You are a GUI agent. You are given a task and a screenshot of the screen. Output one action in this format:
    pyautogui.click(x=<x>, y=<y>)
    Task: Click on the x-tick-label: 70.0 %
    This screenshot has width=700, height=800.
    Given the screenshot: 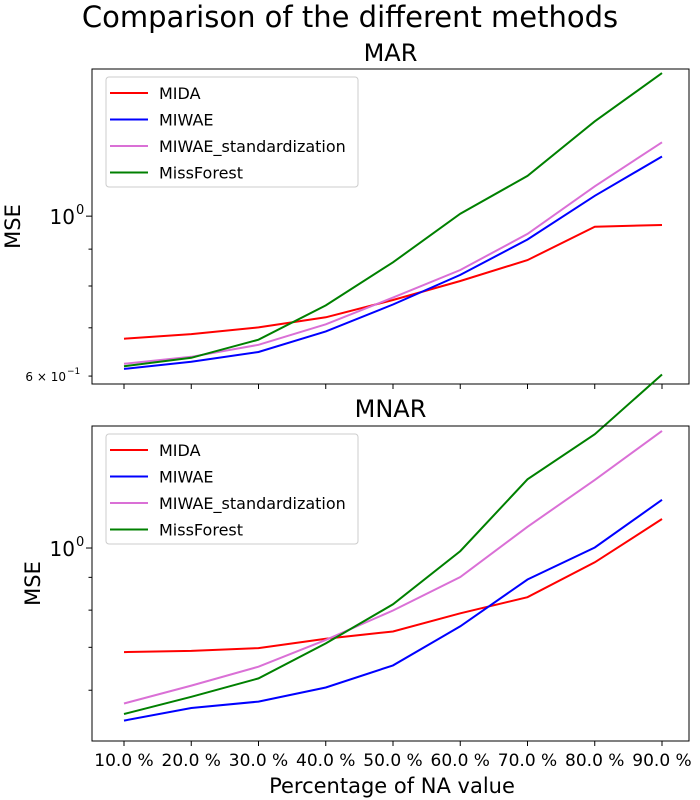 What is the action you would take?
    pyautogui.click(x=527, y=761)
    